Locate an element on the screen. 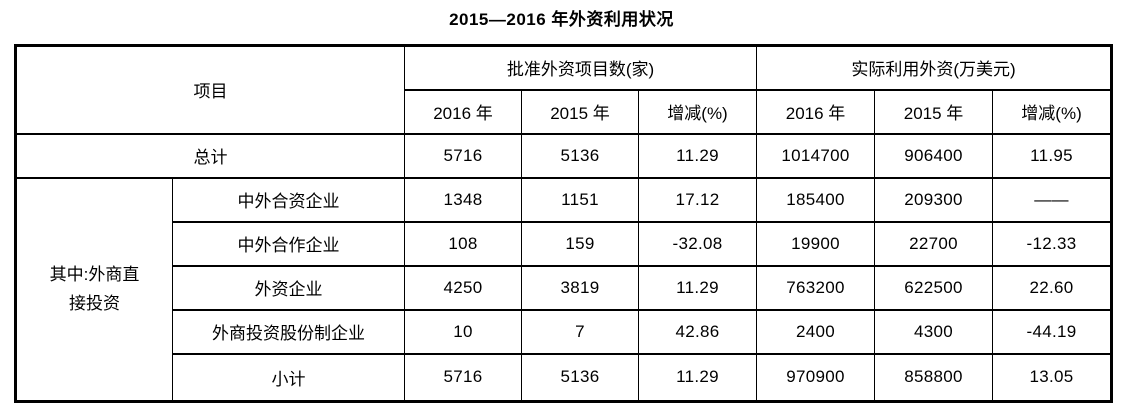 Image resolution: width=1123 pixels, height=405 pixels. table-cell: 4250 is located at coordinates (463, 287).